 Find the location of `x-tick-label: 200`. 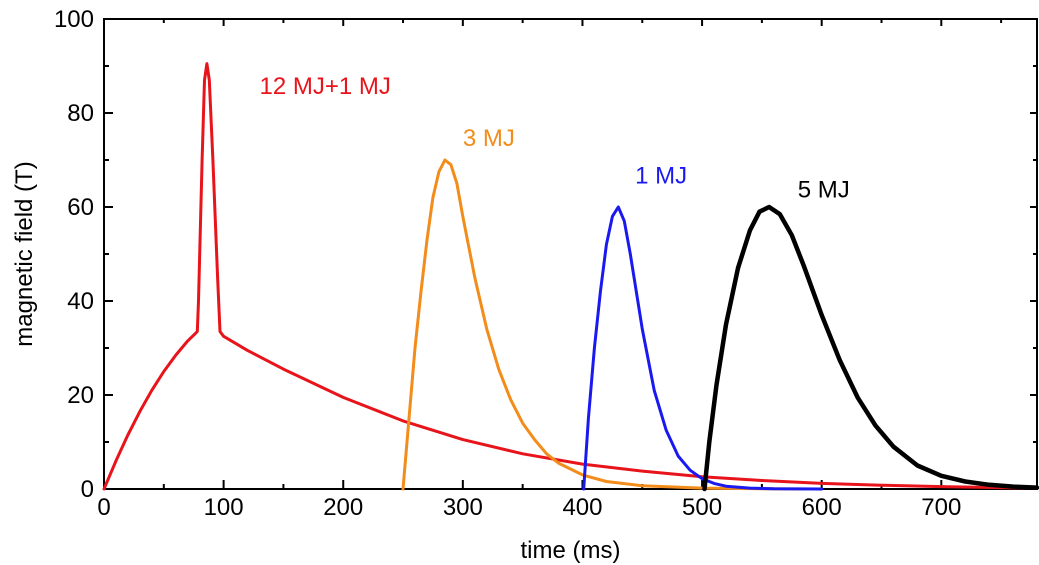

x-tick-label: 200 is located at coordinates (343, 507).